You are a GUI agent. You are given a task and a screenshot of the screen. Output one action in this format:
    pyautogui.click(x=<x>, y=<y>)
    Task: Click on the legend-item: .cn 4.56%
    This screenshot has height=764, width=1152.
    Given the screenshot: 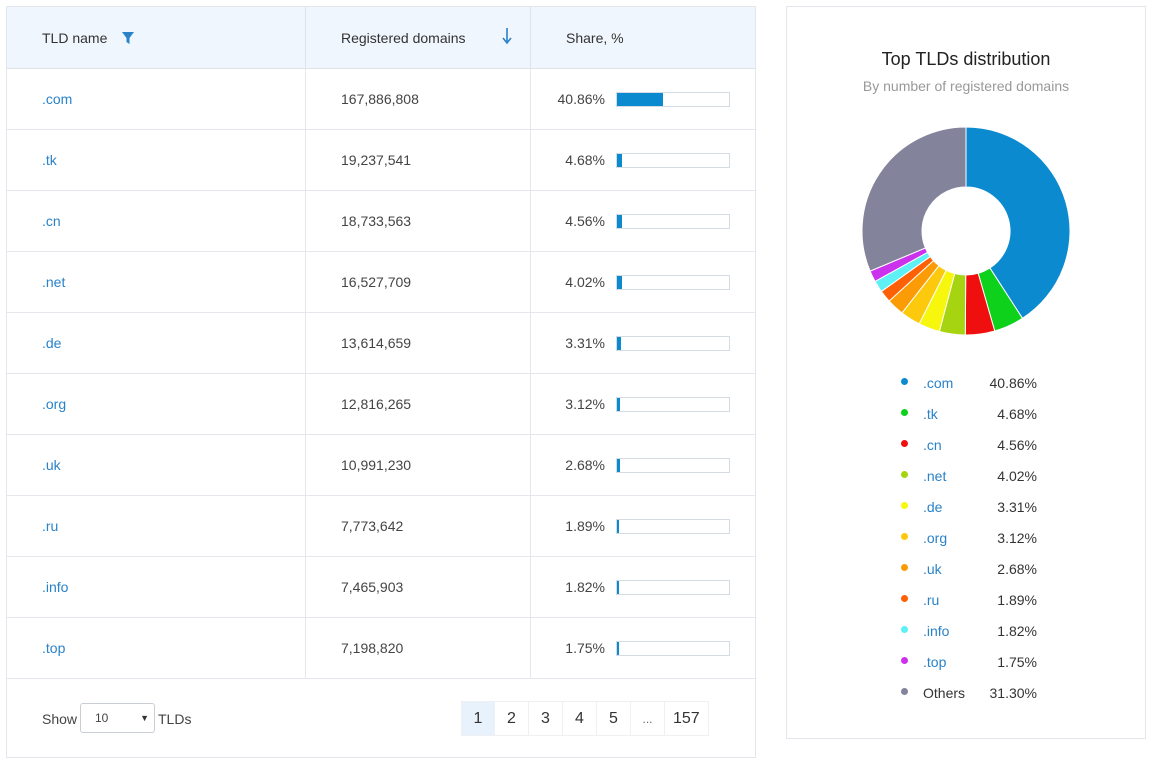 What is the action you would take?
    pyautogui.click(x=967, y=444)
    